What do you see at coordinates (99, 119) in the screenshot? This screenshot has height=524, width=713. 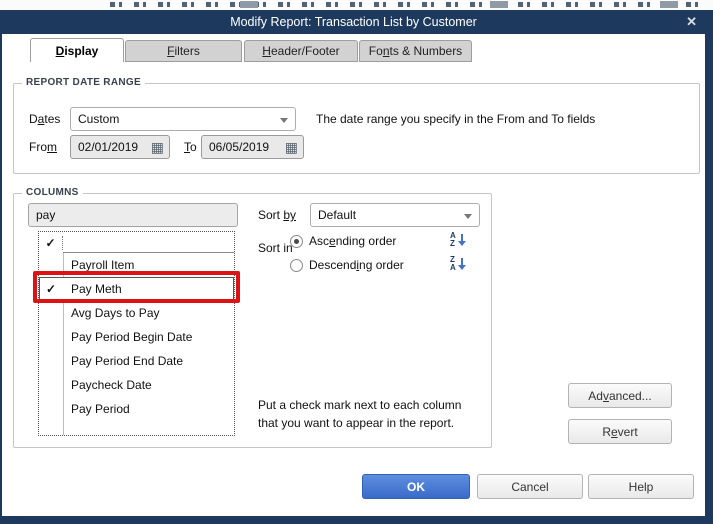 I see `dates-dropdown-value: Custom` at bounding box center [99, 119].